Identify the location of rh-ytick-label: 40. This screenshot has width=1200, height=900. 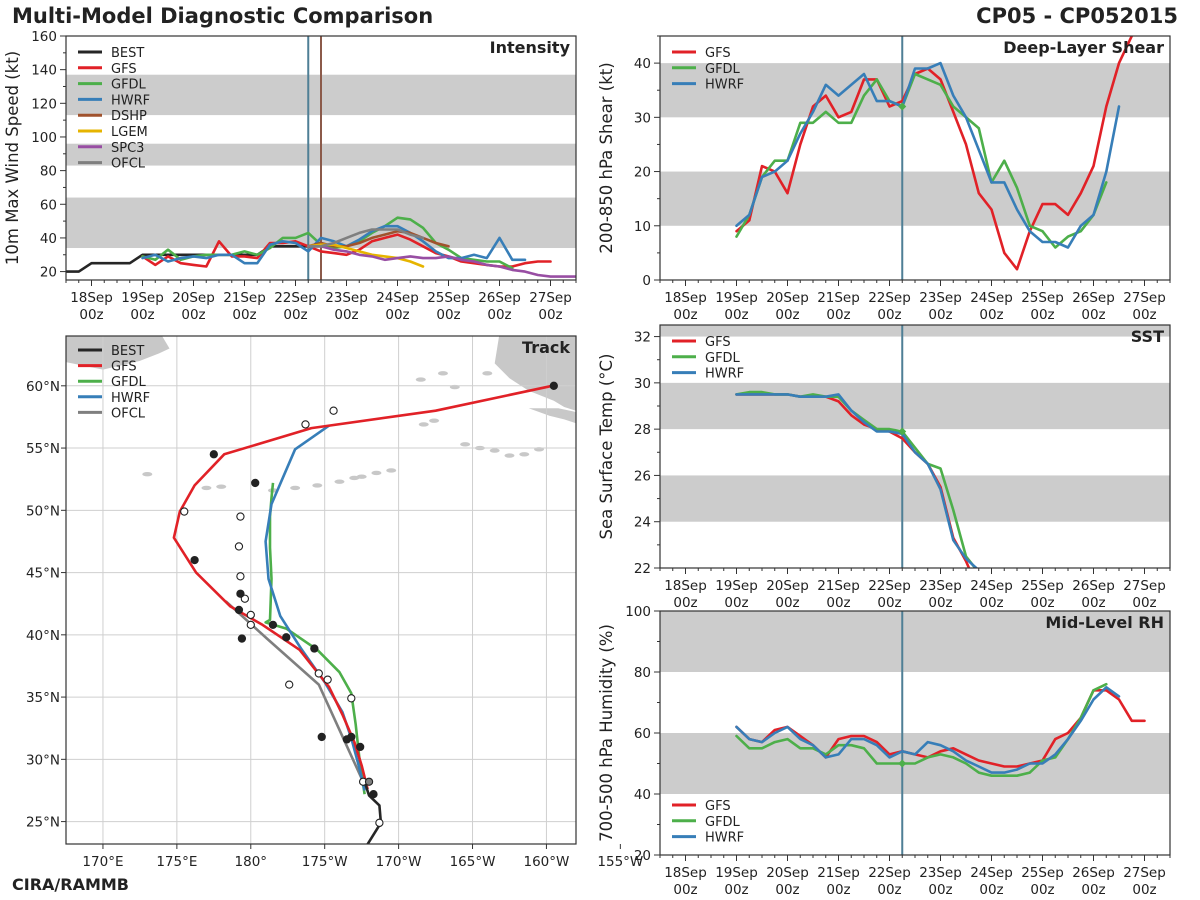
(642, 795).